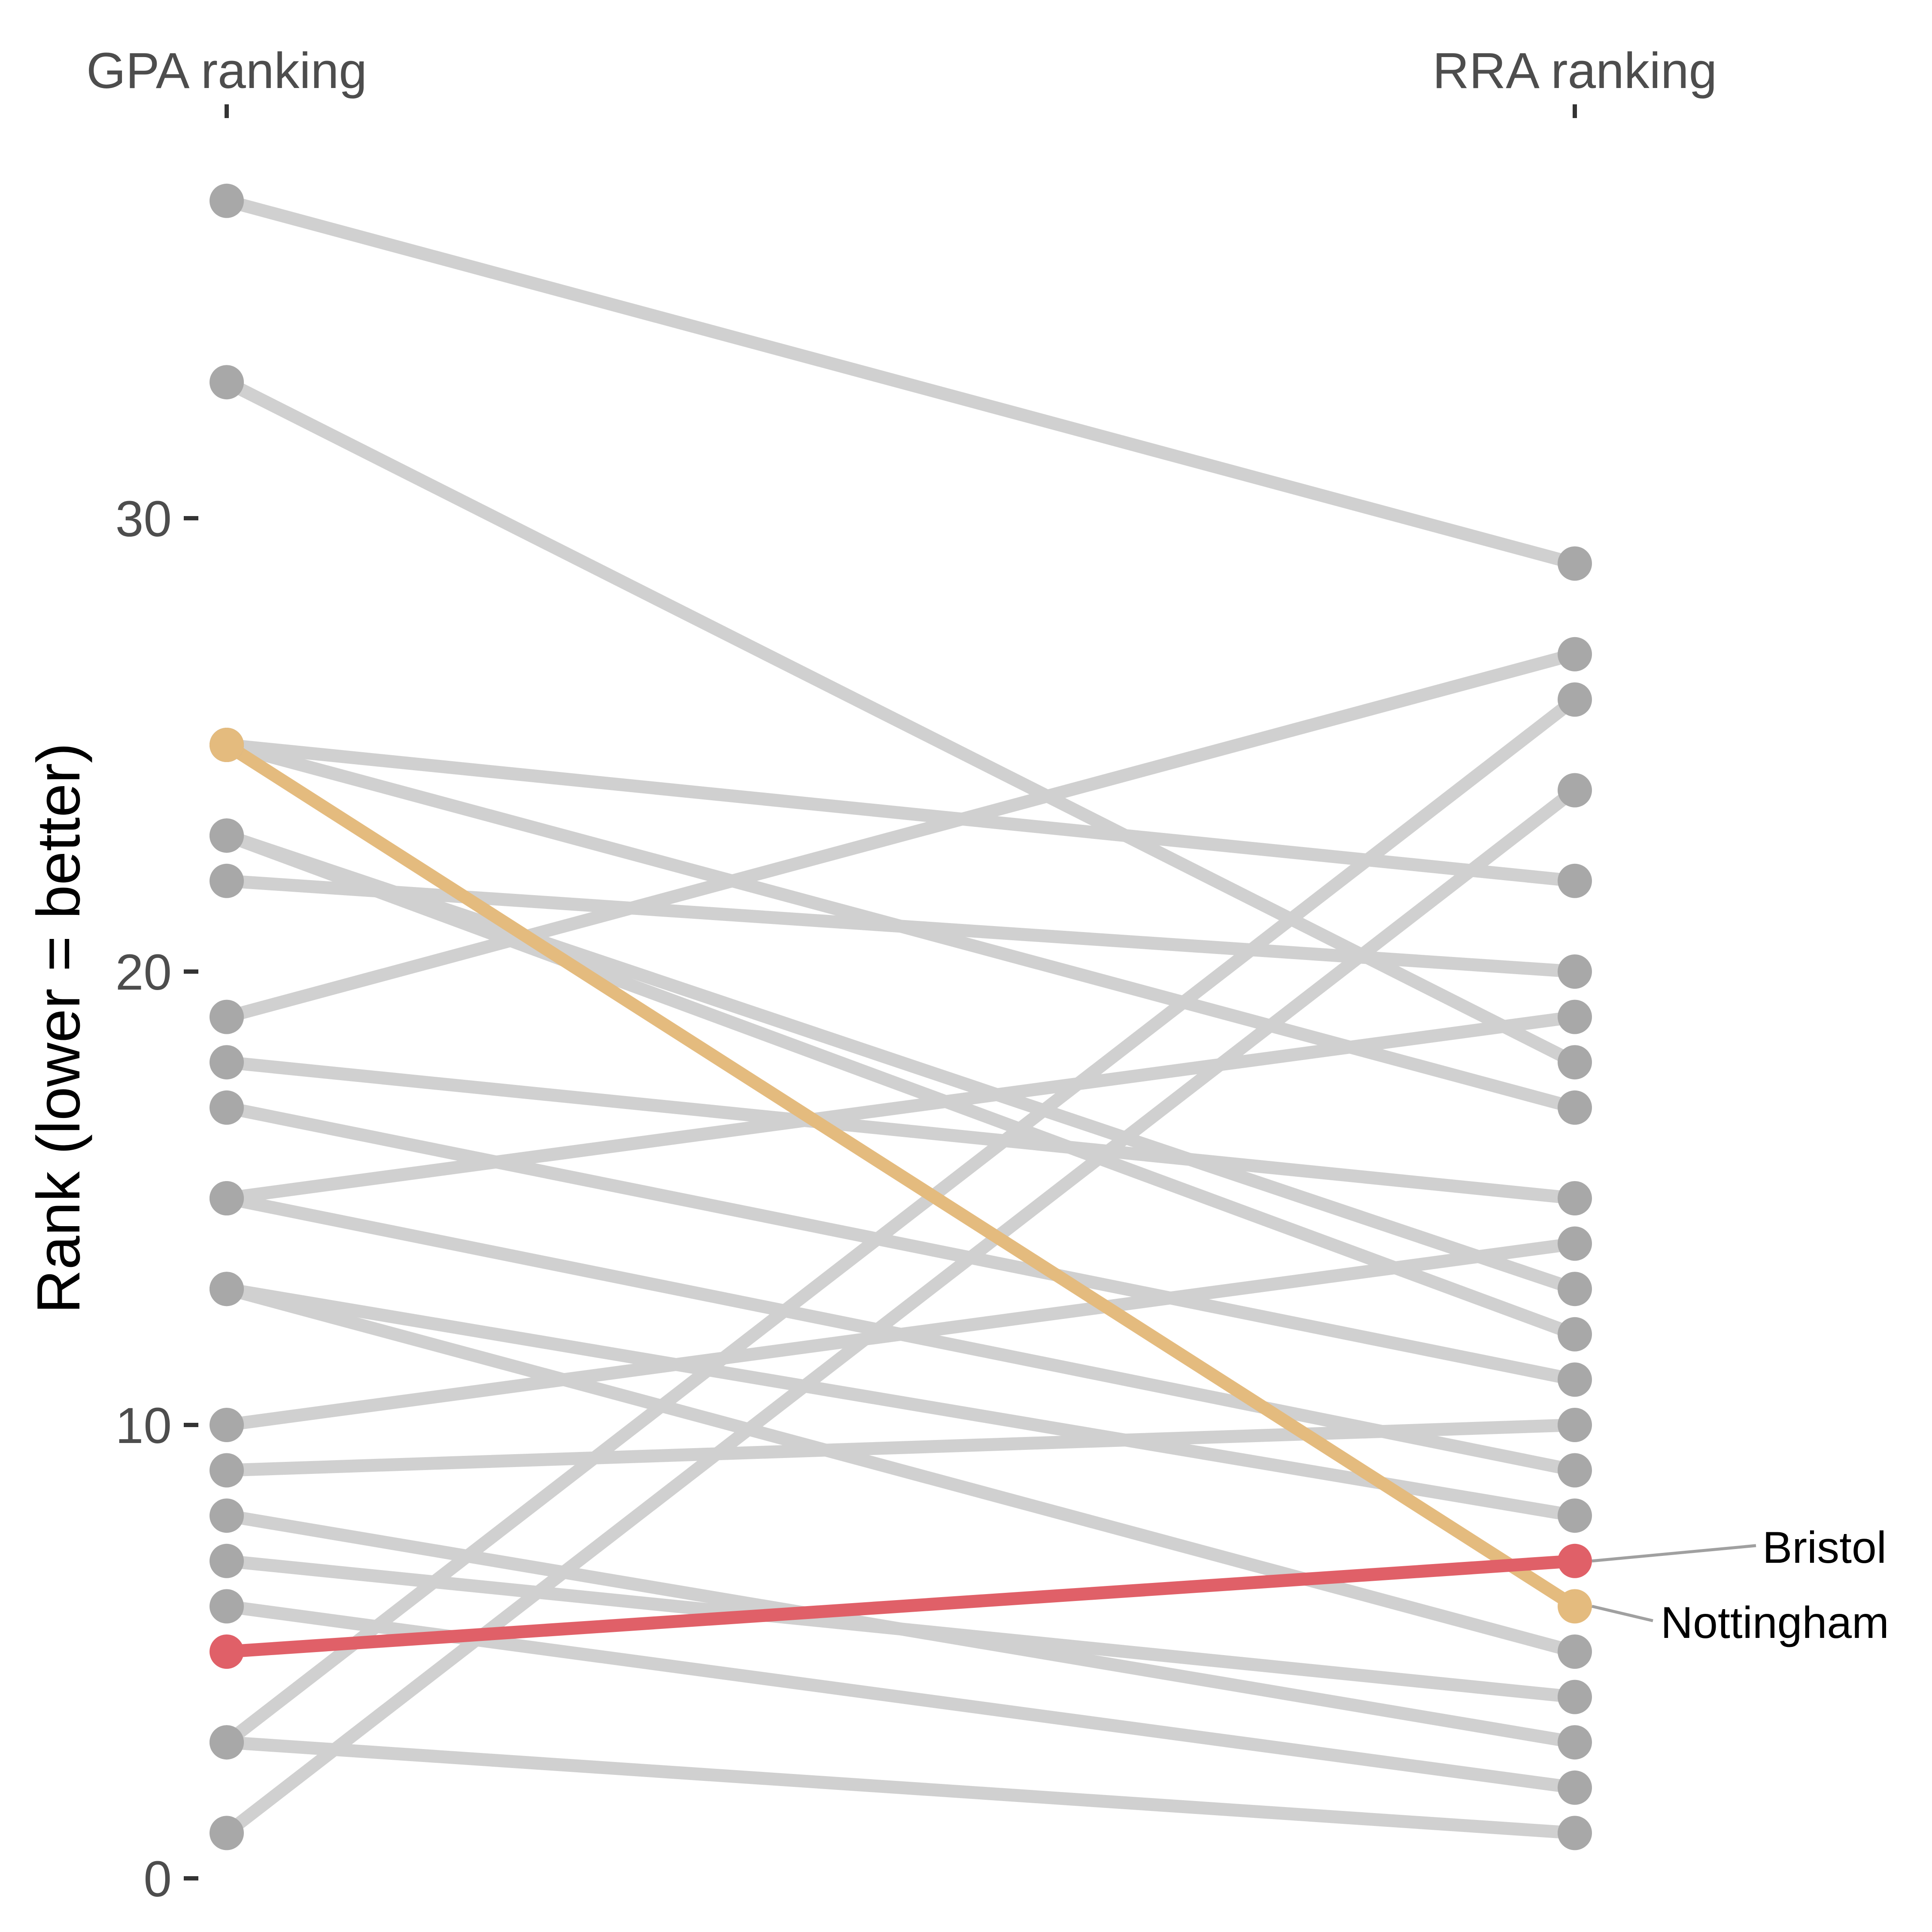 Image resolution: width=1932 pixels, height=1932 pixels. I want to click on gpa-point-bristol, so click(227, 1652).